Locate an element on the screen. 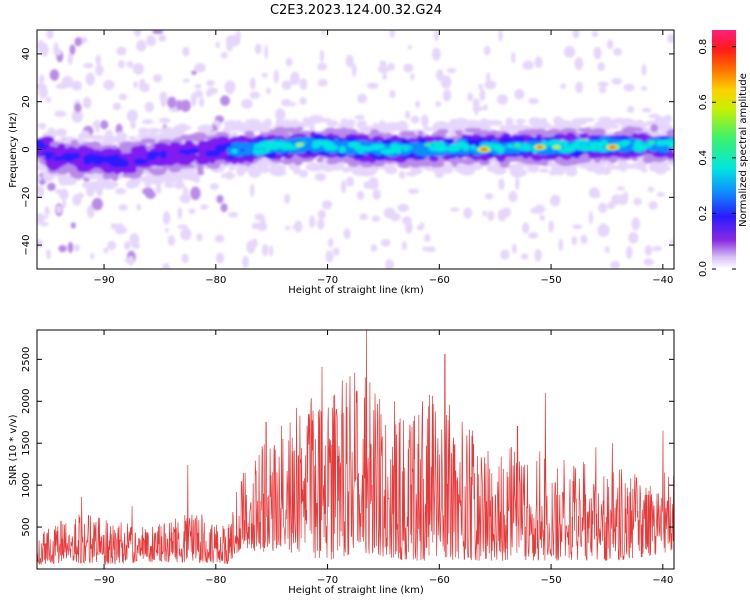  y-tick-label: −20 is located at coordinates (26, 197).